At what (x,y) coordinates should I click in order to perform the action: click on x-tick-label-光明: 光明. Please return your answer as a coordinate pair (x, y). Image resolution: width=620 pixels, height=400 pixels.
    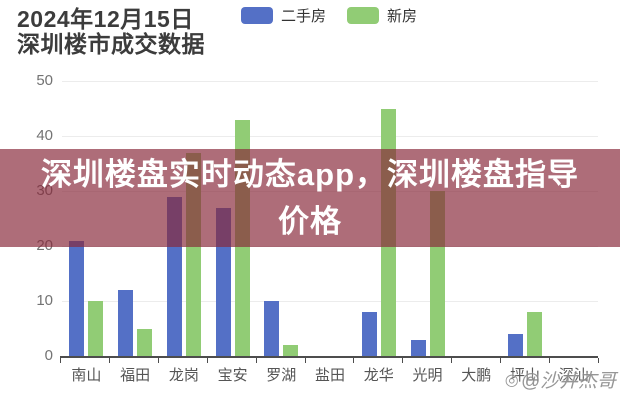
    Looking at the image, I should click on (427, 375).